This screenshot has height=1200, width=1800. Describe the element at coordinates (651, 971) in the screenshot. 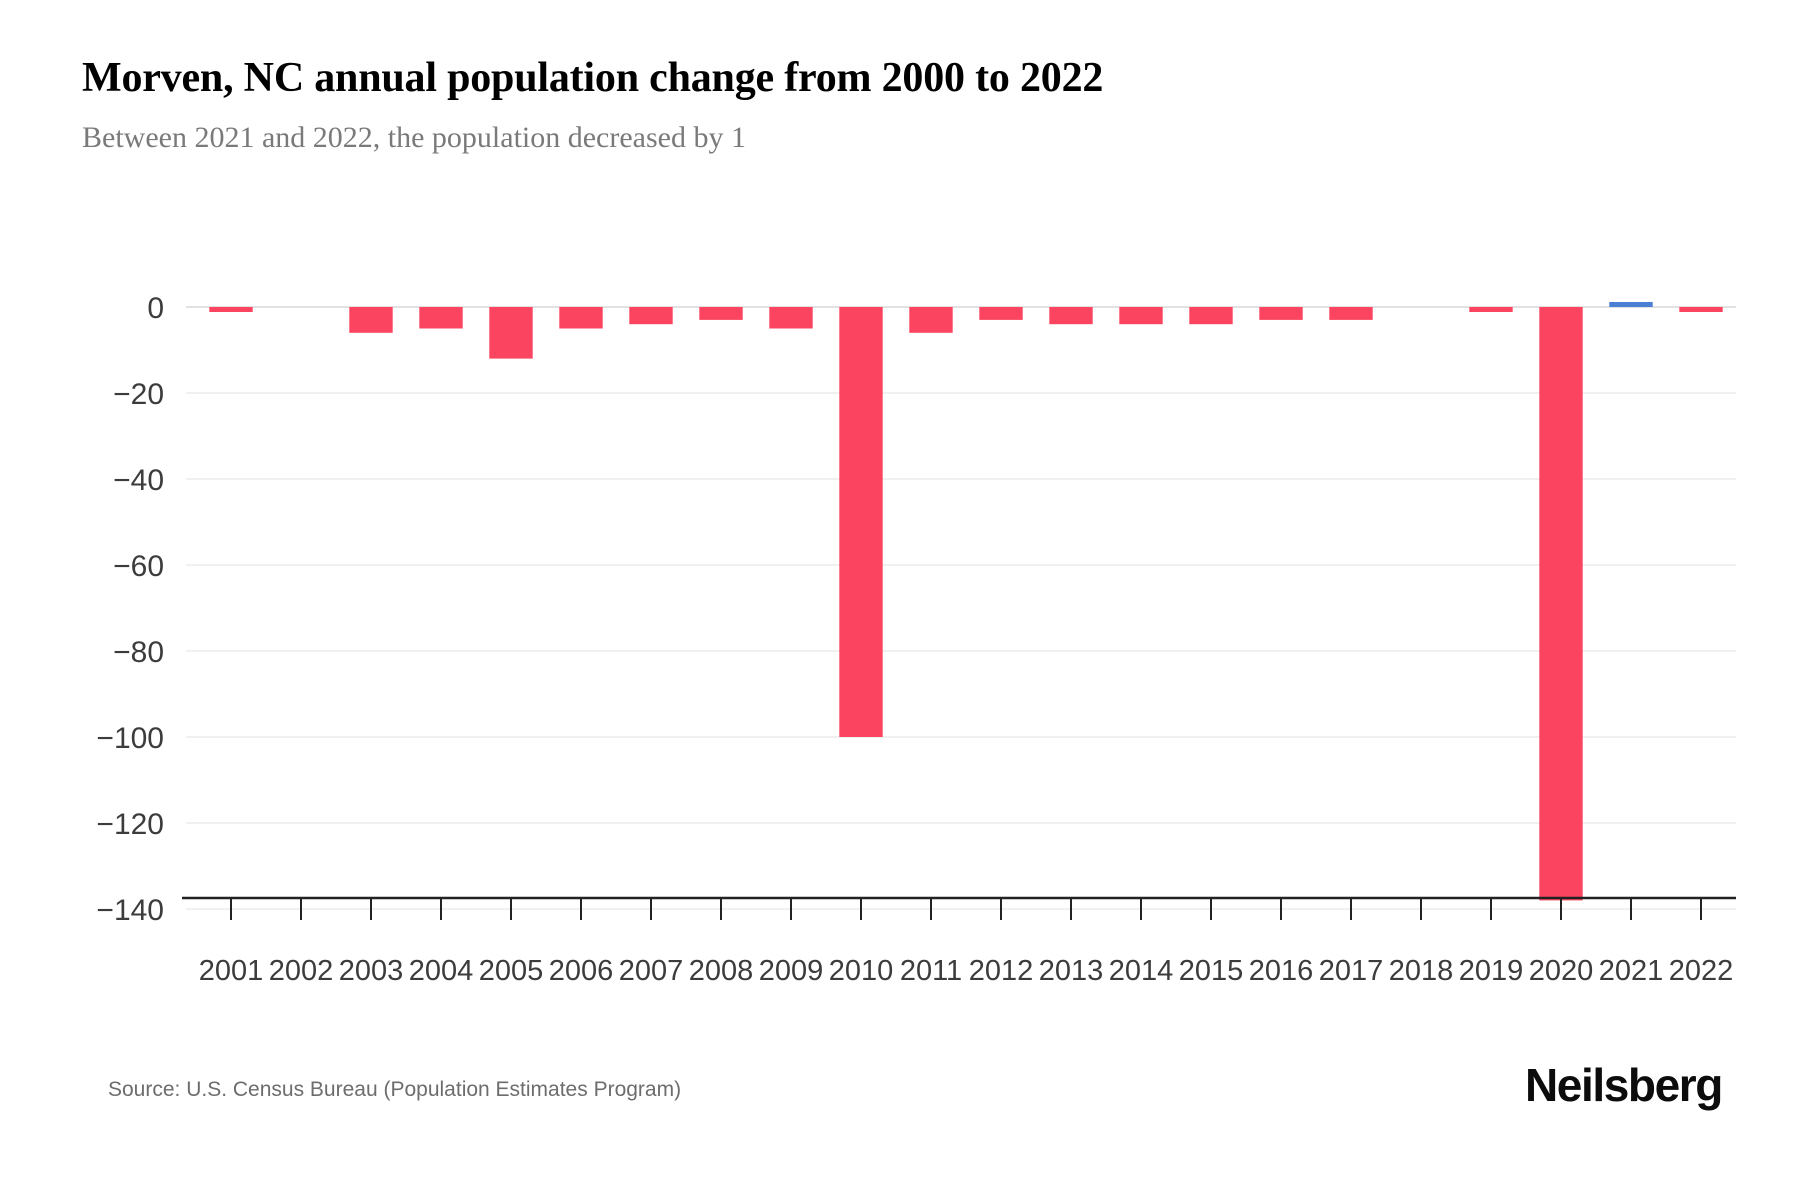

I see `x-axis-tick-label: 2007` at that location.